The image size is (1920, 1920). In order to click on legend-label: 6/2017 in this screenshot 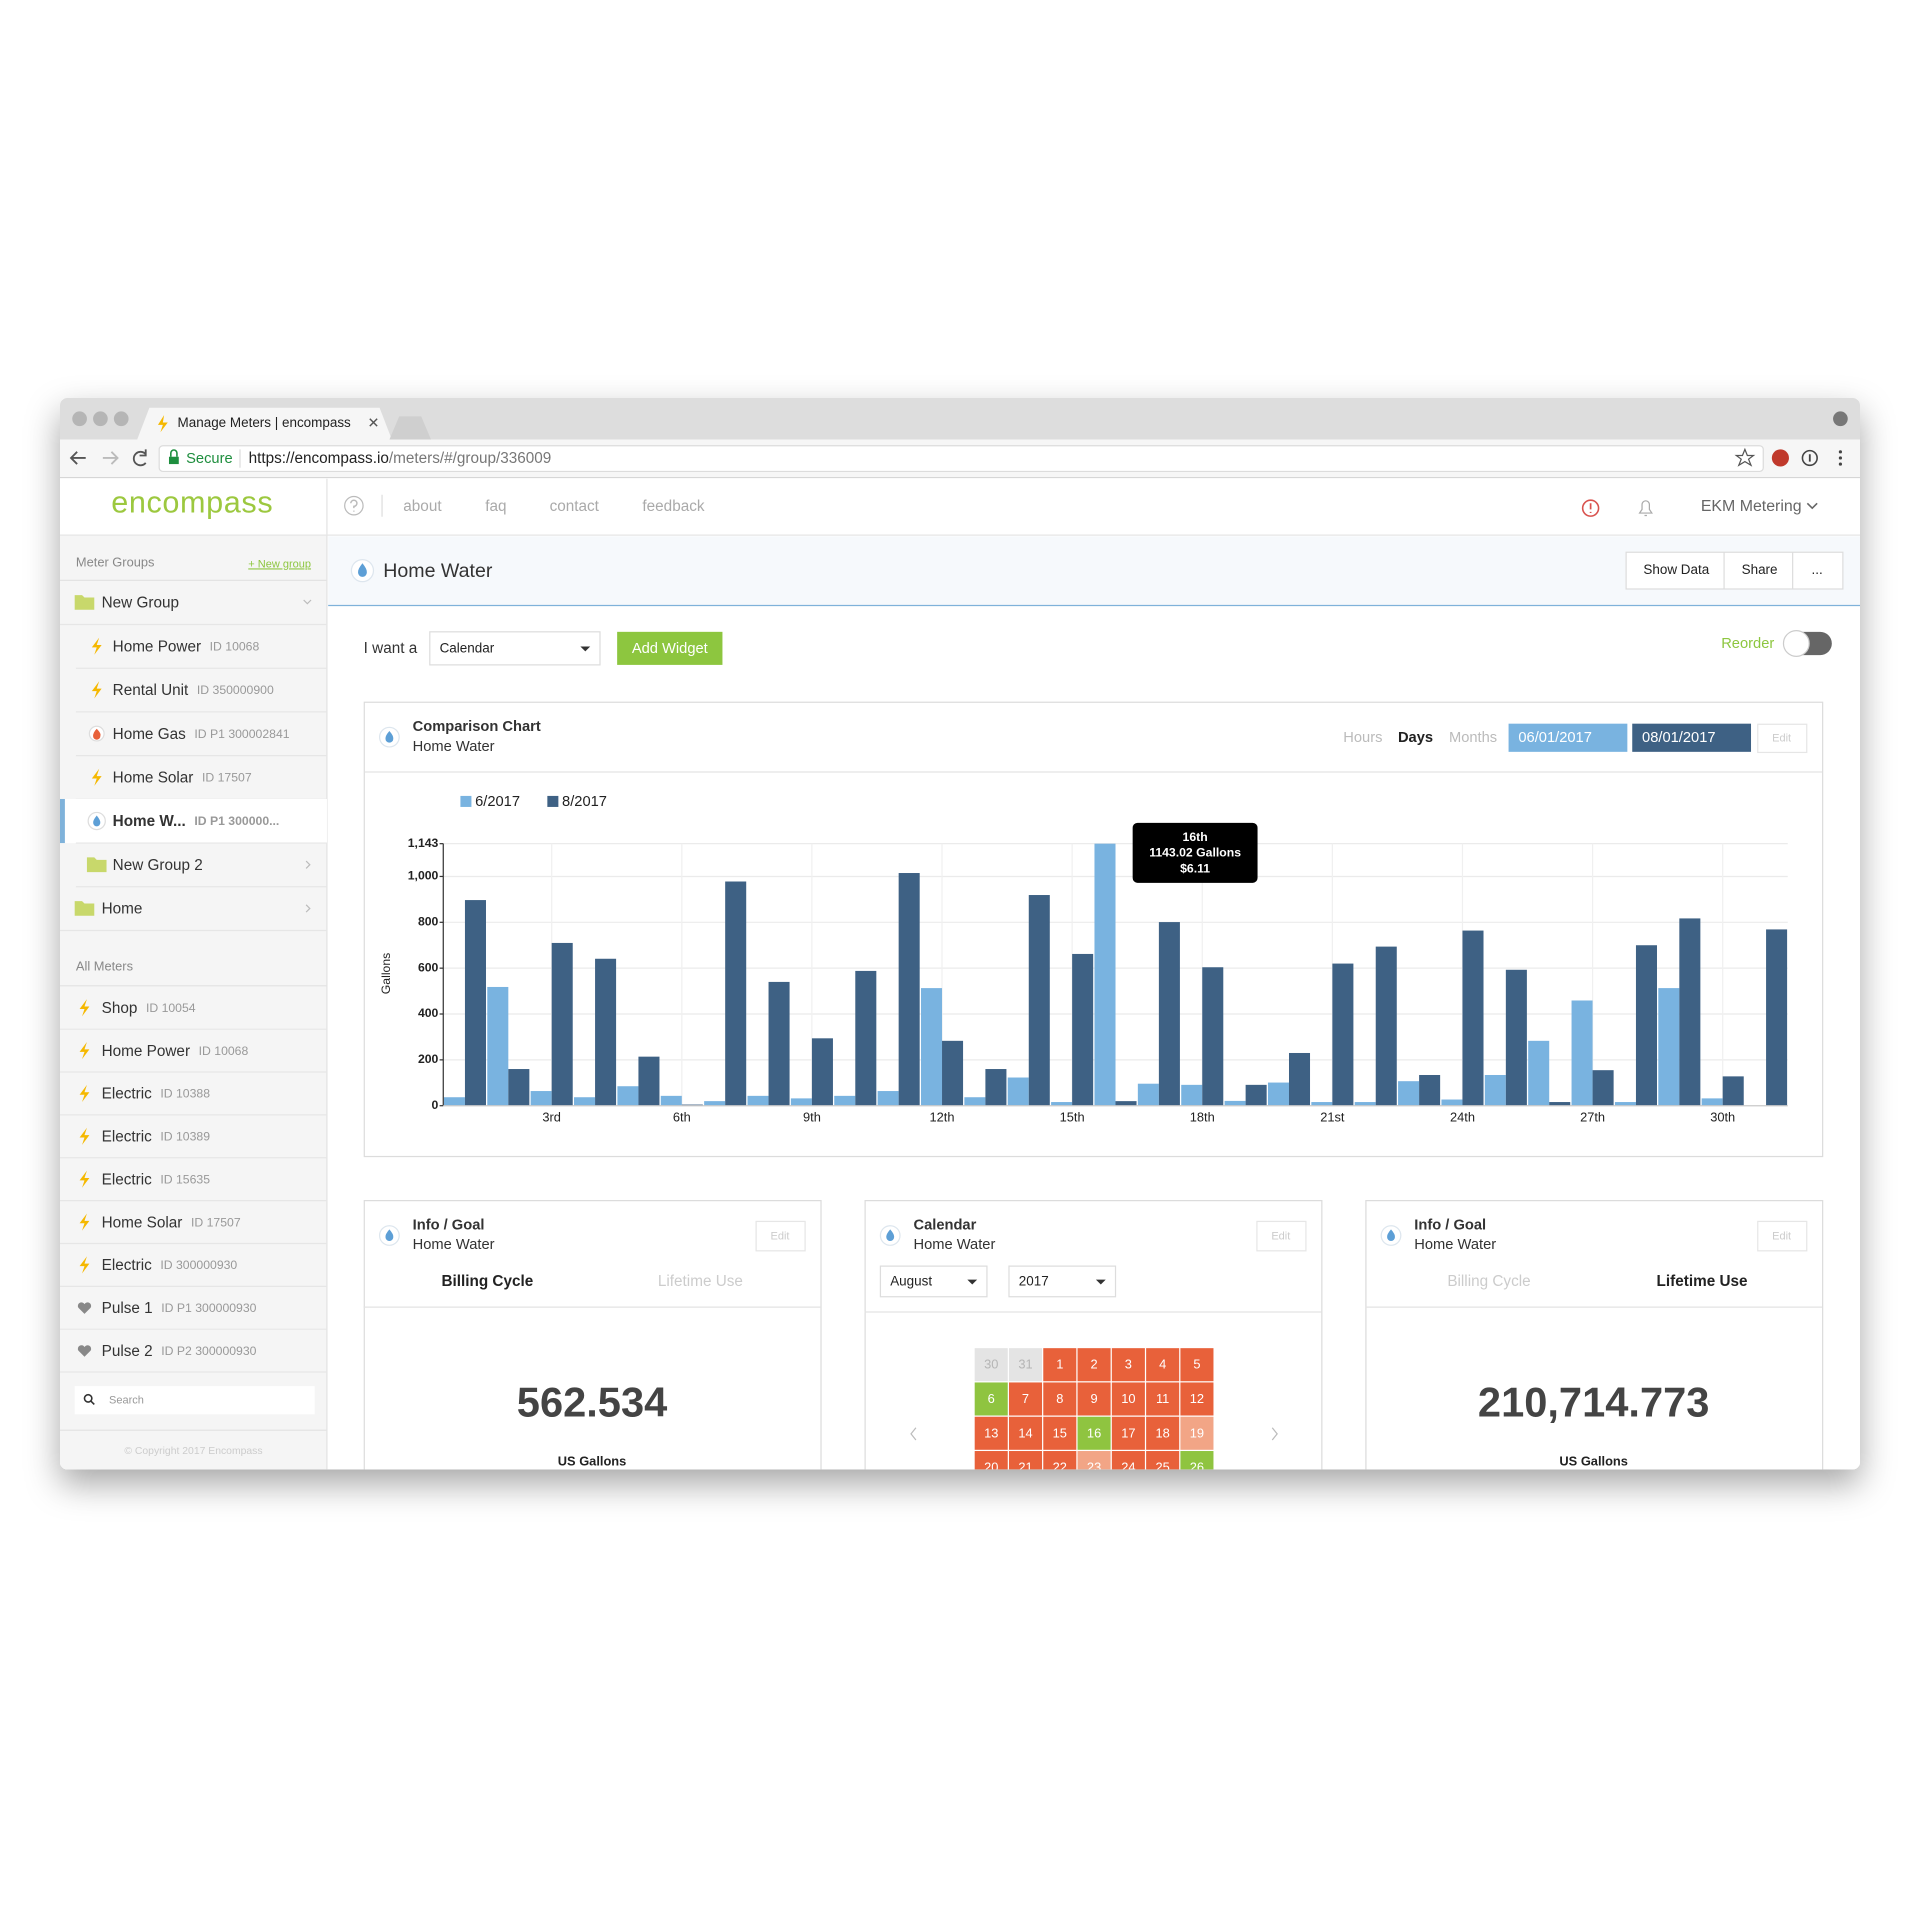, I will do `click(497, 802)`.